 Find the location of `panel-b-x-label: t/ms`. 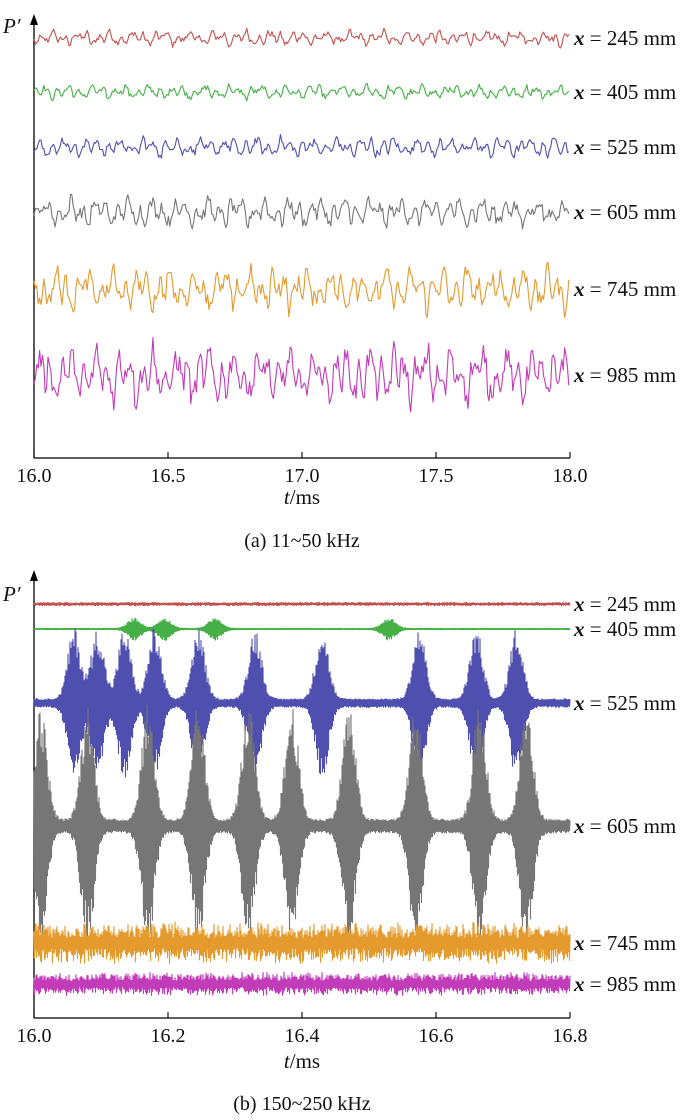

panel-b-x-label: t/ms is located at coordinates (302, 1061).